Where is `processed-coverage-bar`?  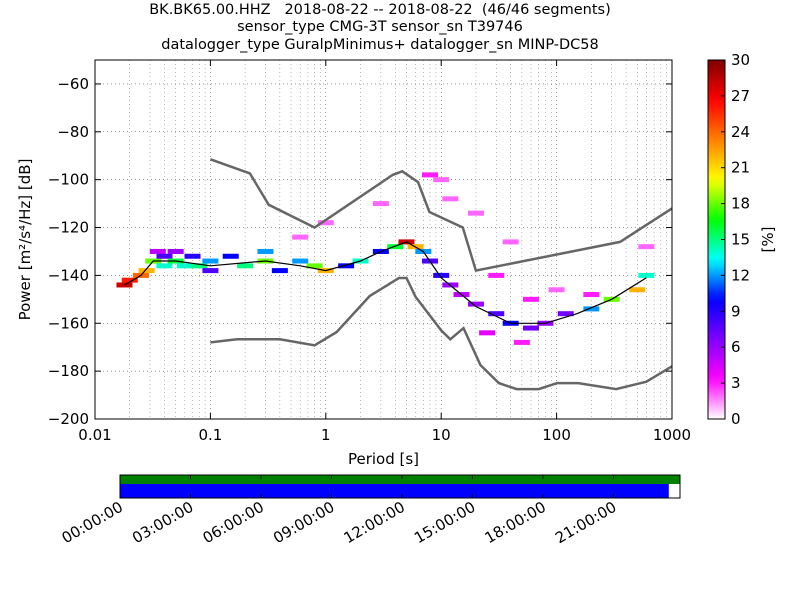
processed-coverage-bar is located at coordinates (400, 479).